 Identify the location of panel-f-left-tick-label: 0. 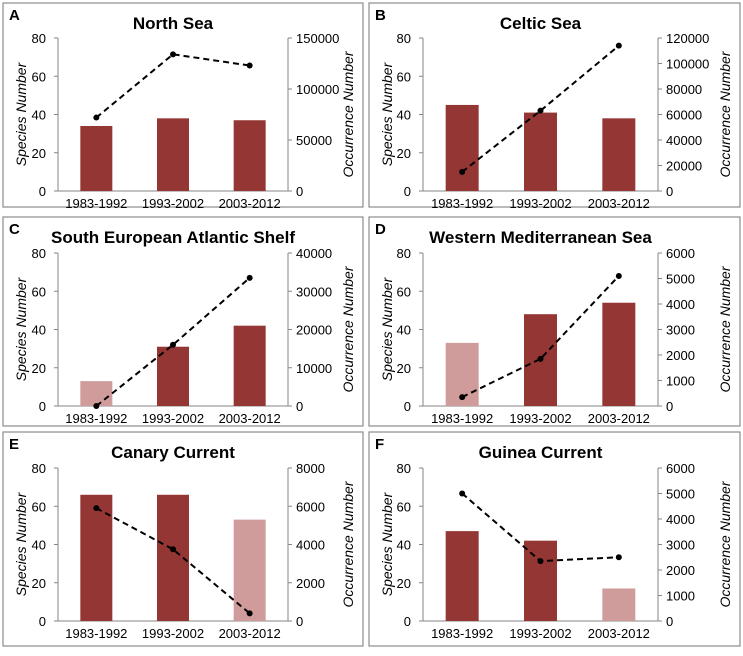
(407, 621).